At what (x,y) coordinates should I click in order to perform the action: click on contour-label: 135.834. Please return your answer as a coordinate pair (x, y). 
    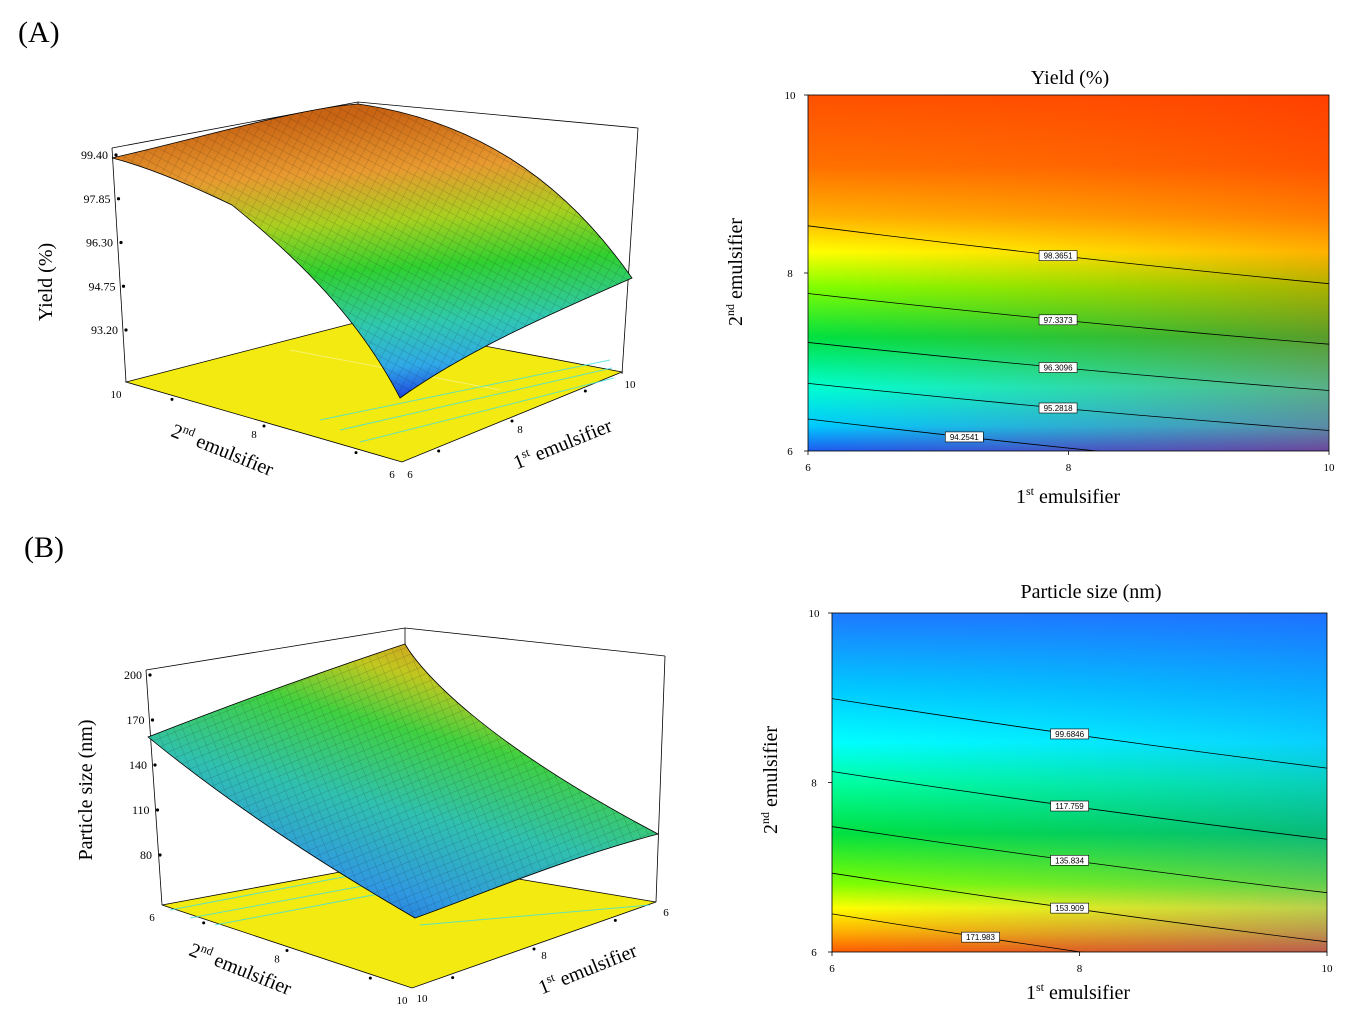
    Looking at the image, I should click on (1069, 860).